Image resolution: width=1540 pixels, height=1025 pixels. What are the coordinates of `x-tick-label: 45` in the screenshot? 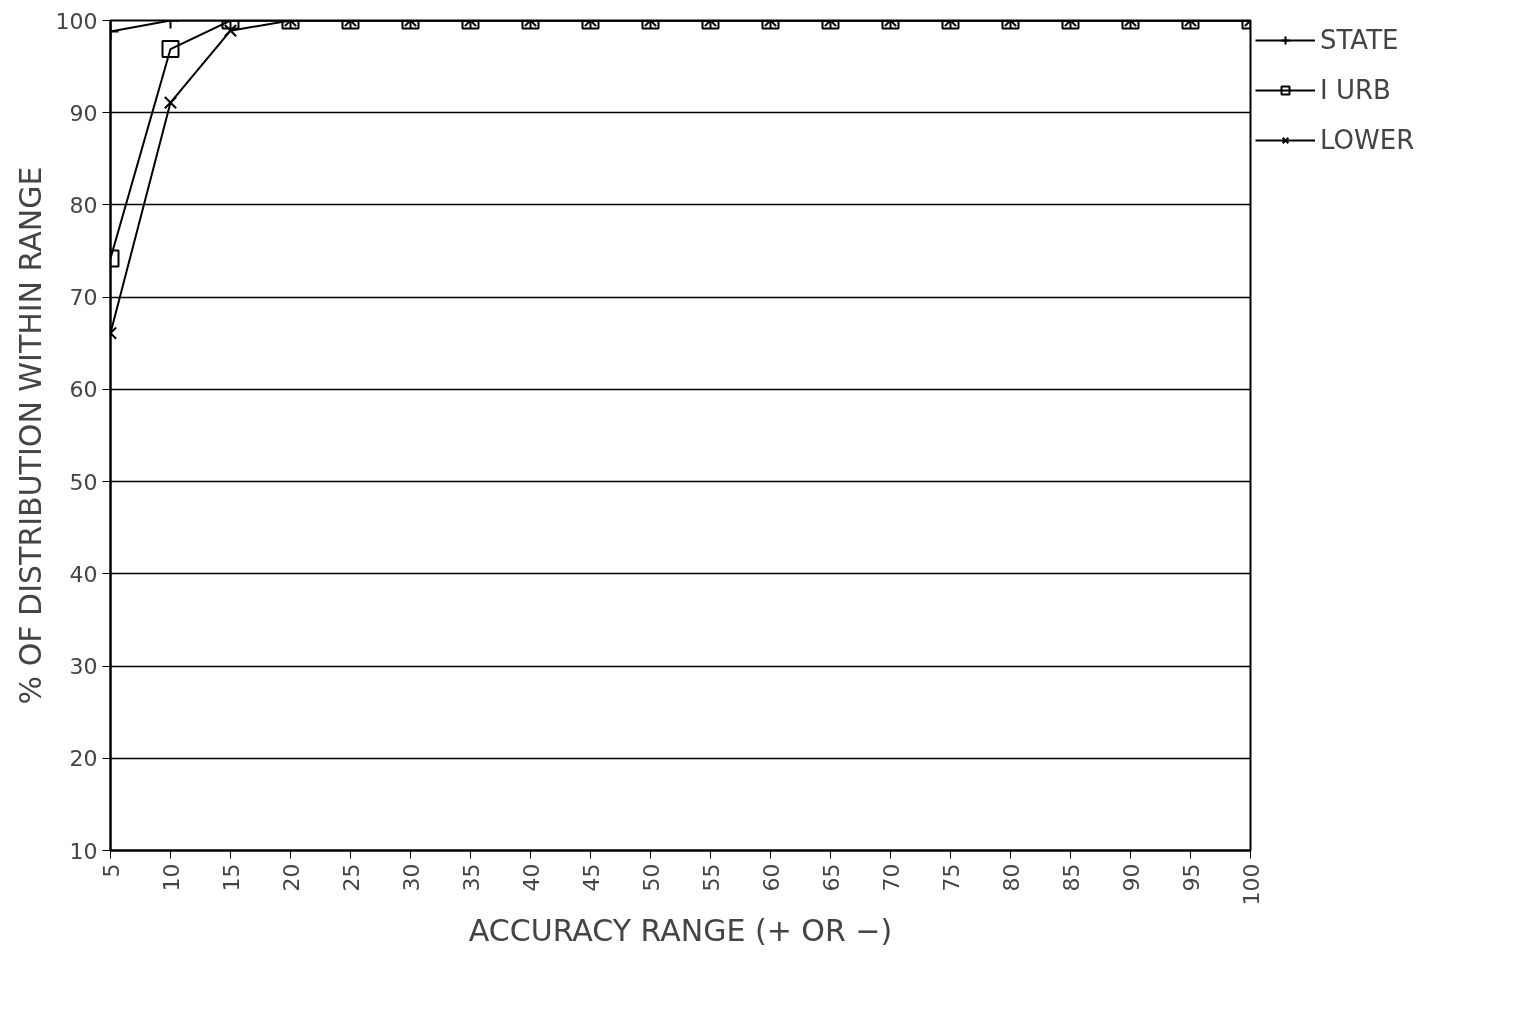 It's located at (591, 877).